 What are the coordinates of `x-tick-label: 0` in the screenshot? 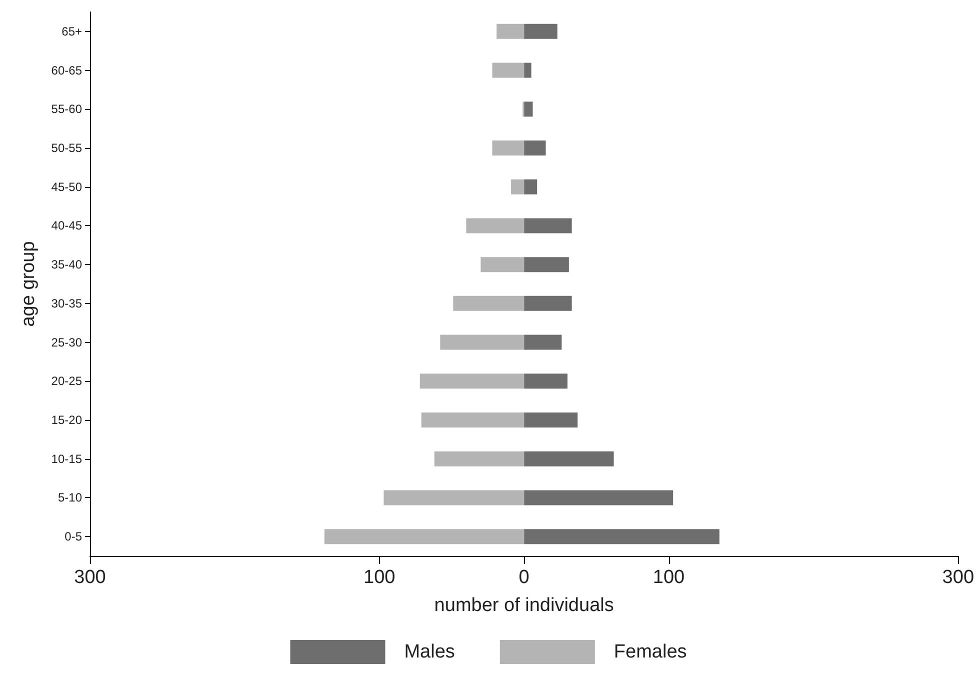 It's located at (524, 577).